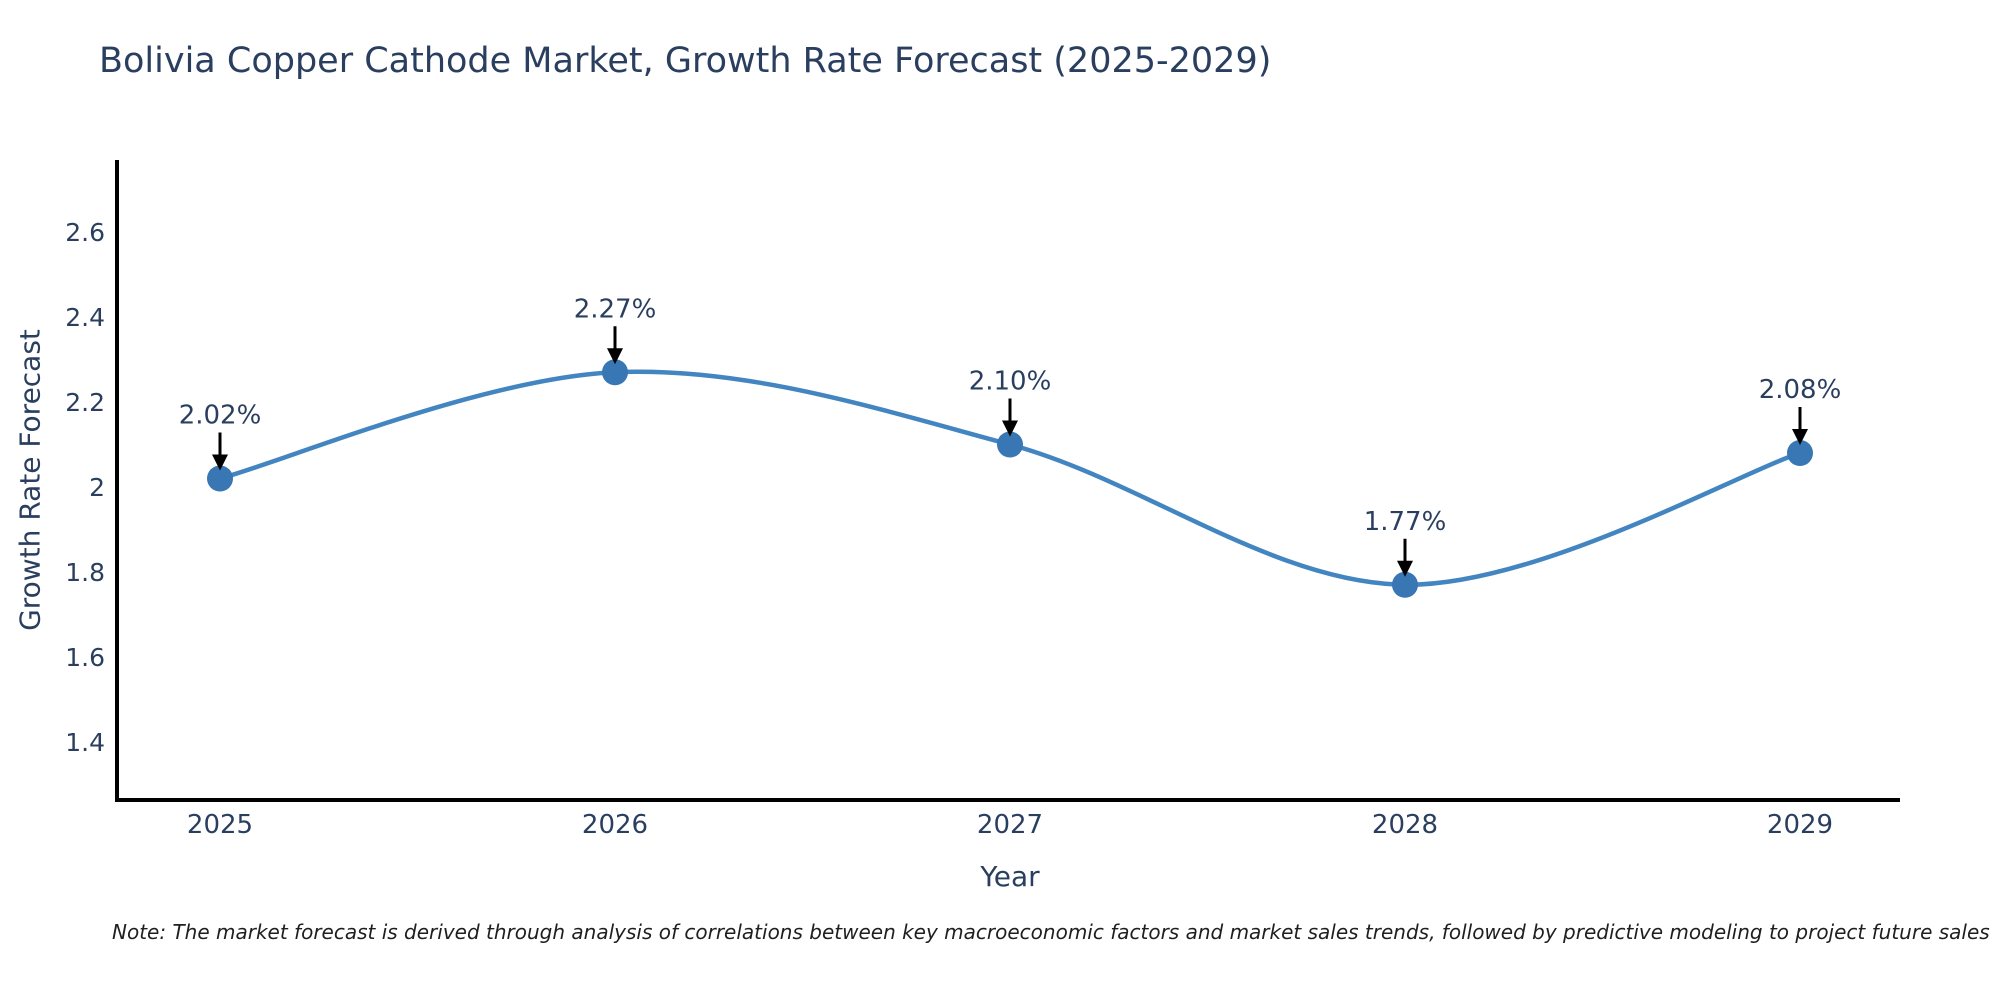  I want to click on point-annotation-label: 2.27%, so click(615, 309).